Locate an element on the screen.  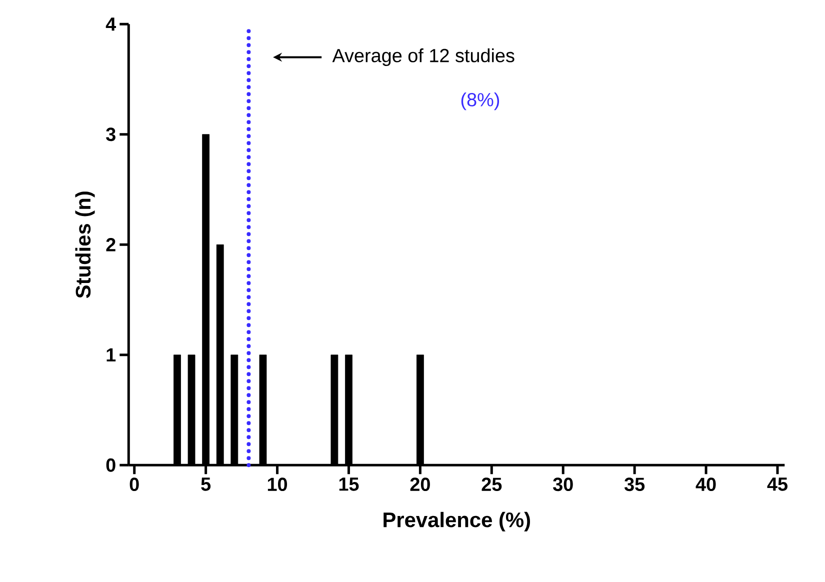
x-tick-label: 5 is located at coordinates (206, 484).